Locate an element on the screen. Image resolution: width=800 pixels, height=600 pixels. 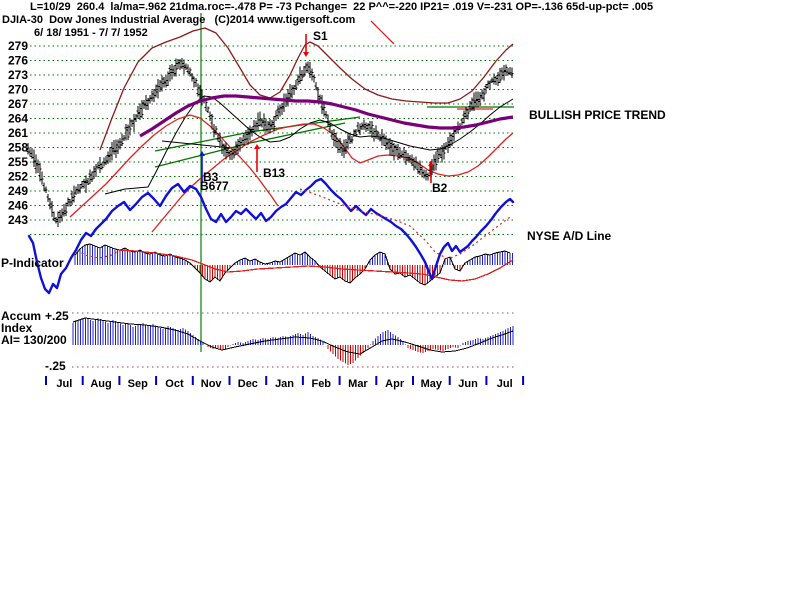
month-label: Oct is located at coordinates (174, 384).